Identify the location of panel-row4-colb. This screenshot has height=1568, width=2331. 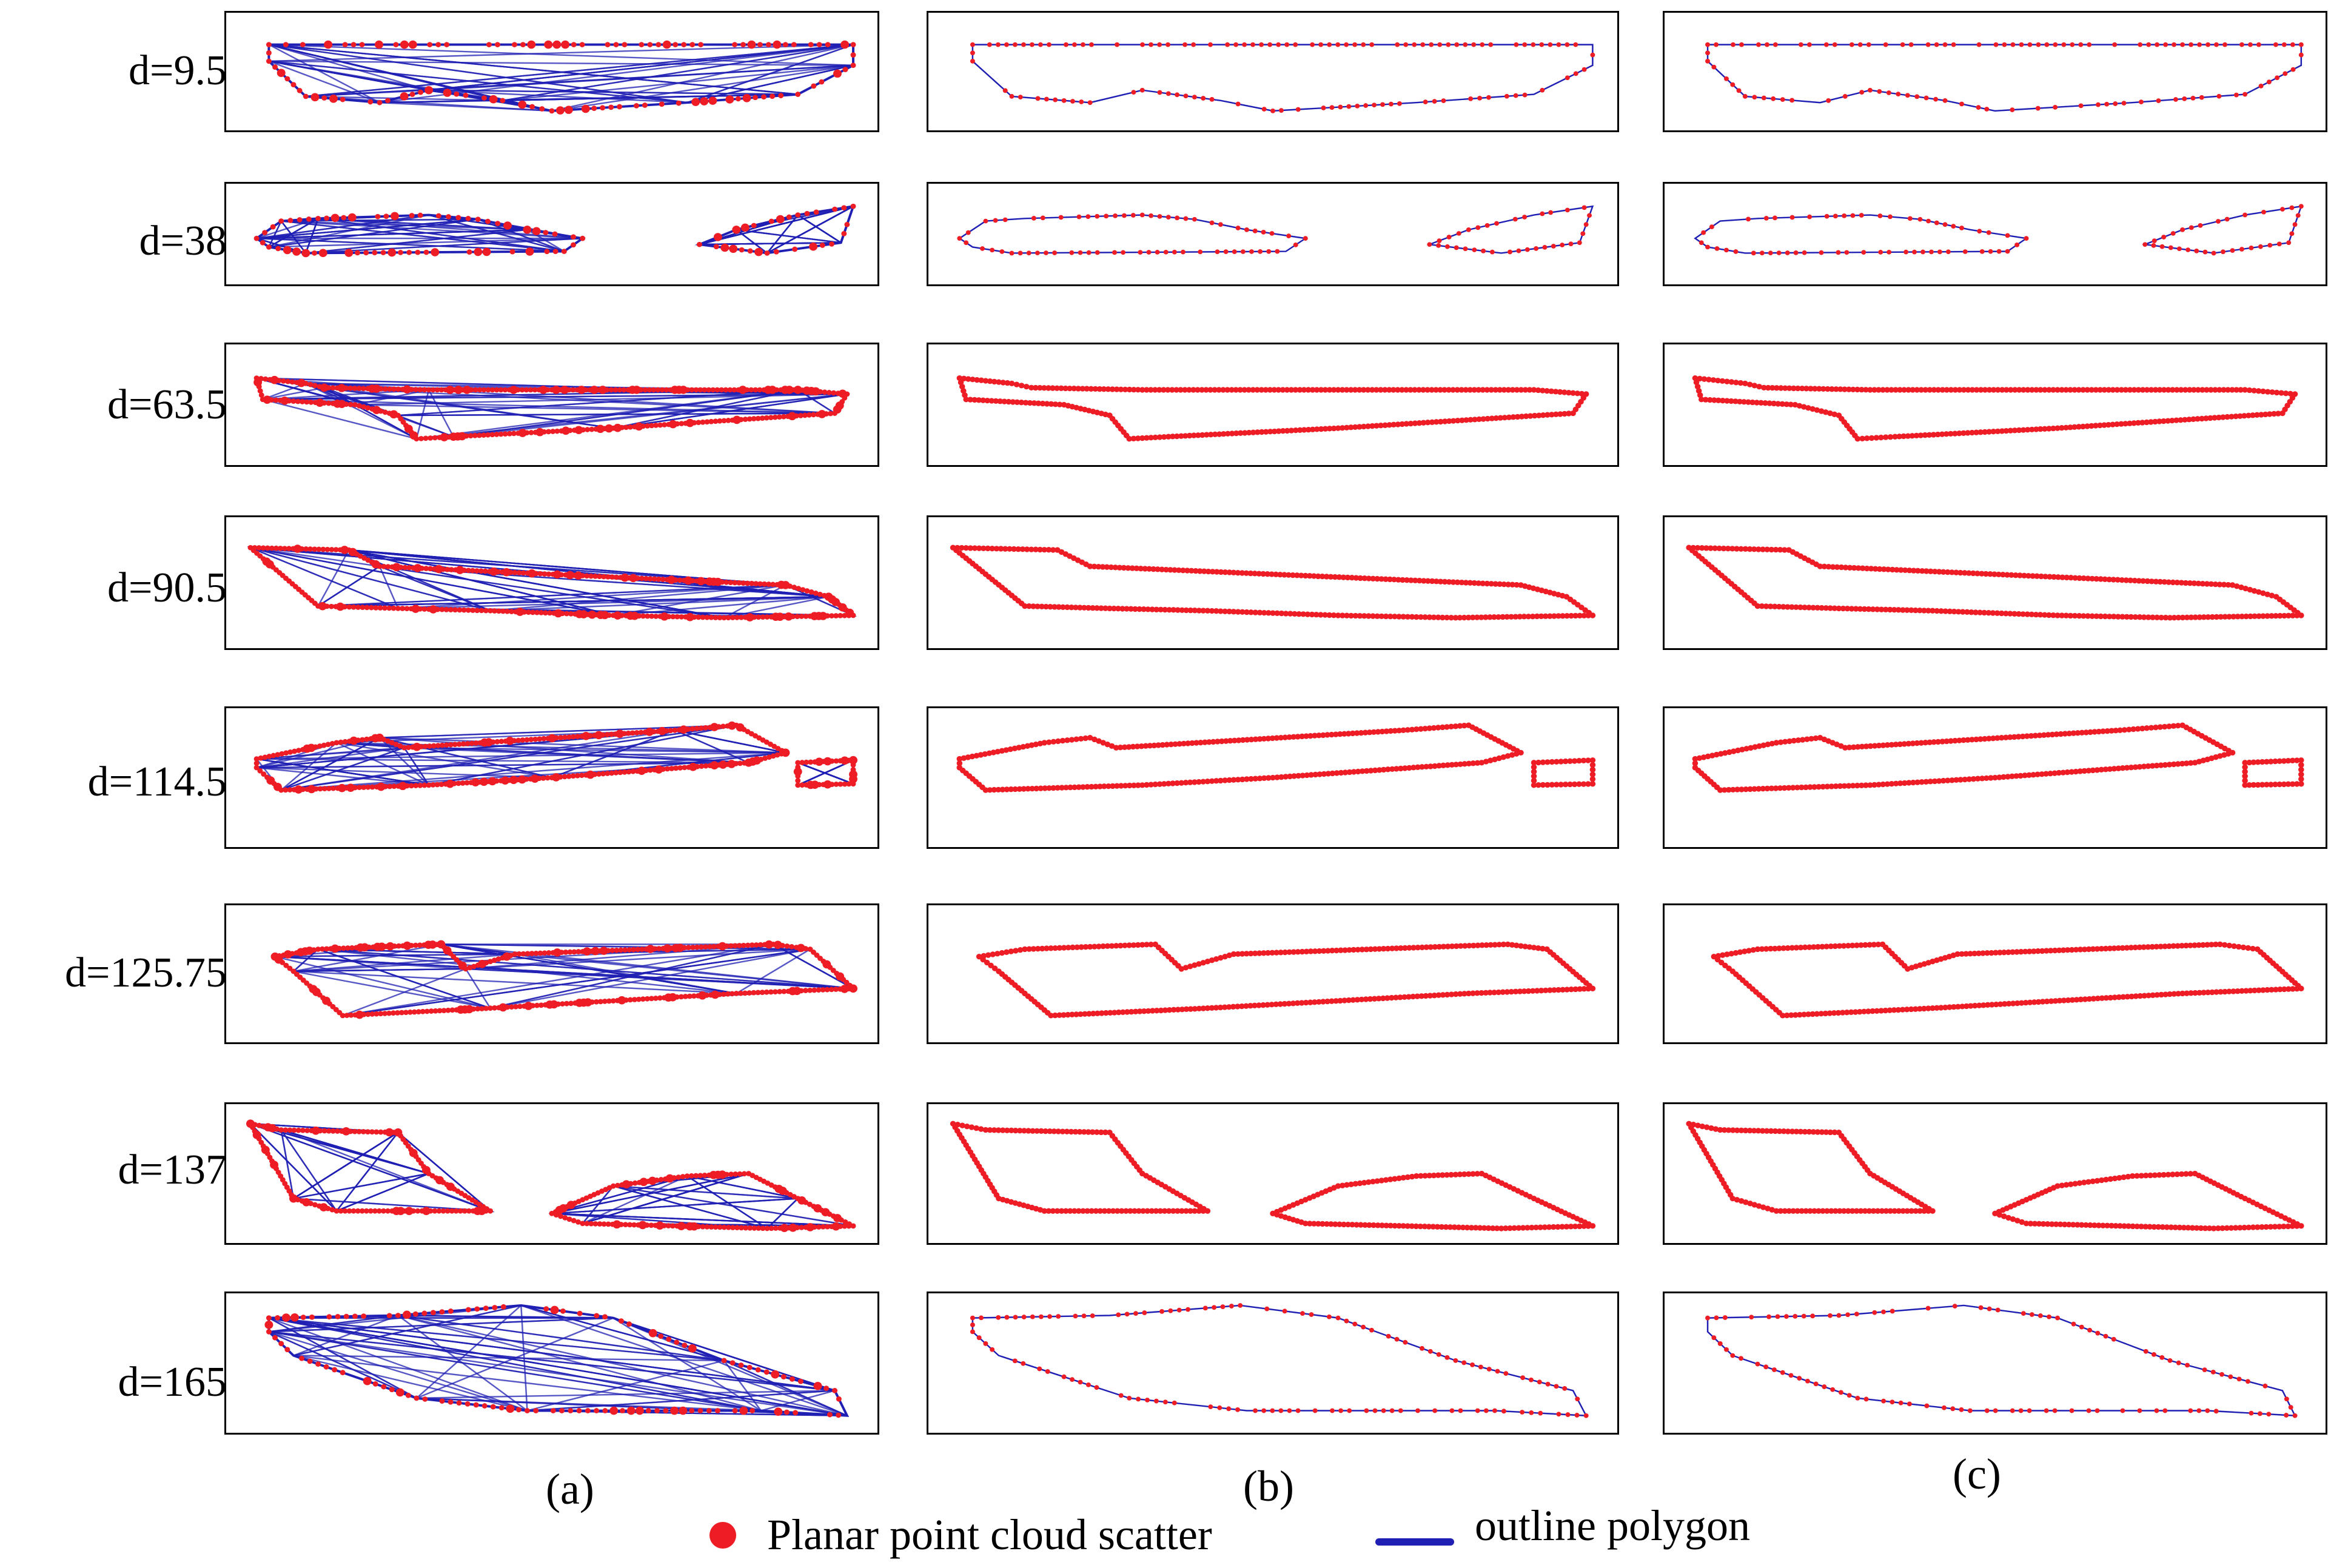
(1273, 583).